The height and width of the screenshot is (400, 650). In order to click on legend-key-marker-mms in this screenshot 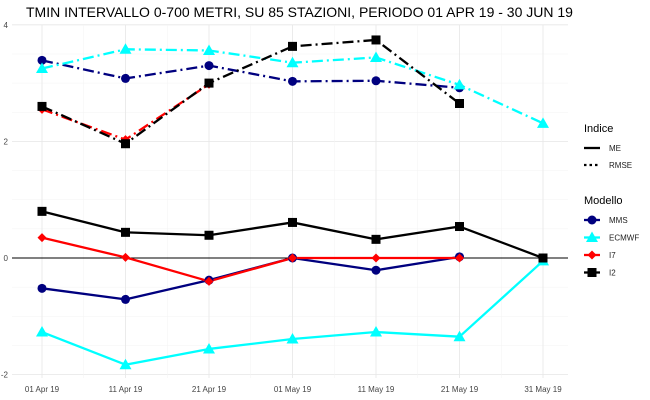, I will do `click(592, 220)`.